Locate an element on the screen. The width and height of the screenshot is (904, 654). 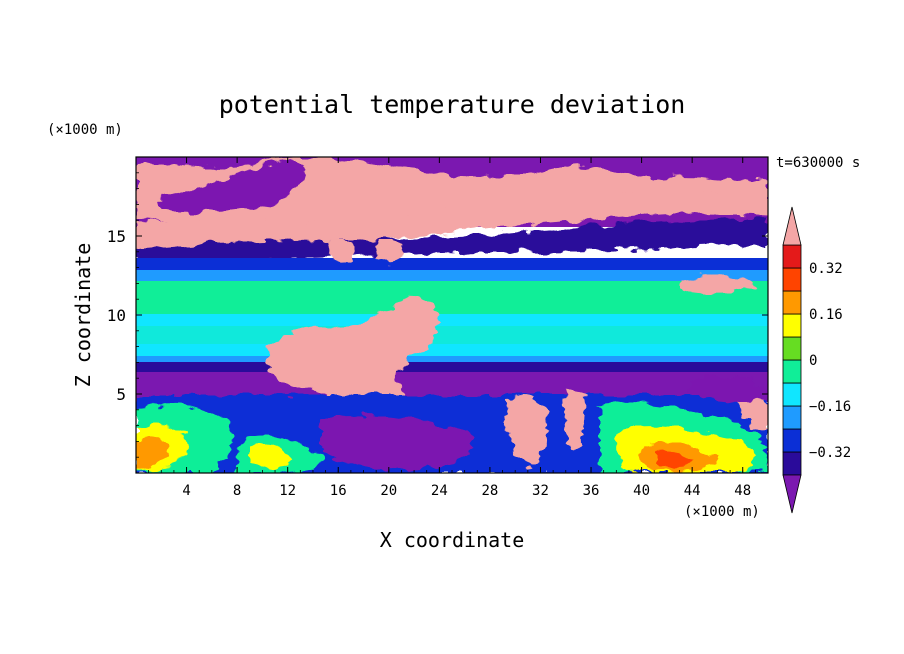
bl-pink-block is located at coordinates (527, 431).